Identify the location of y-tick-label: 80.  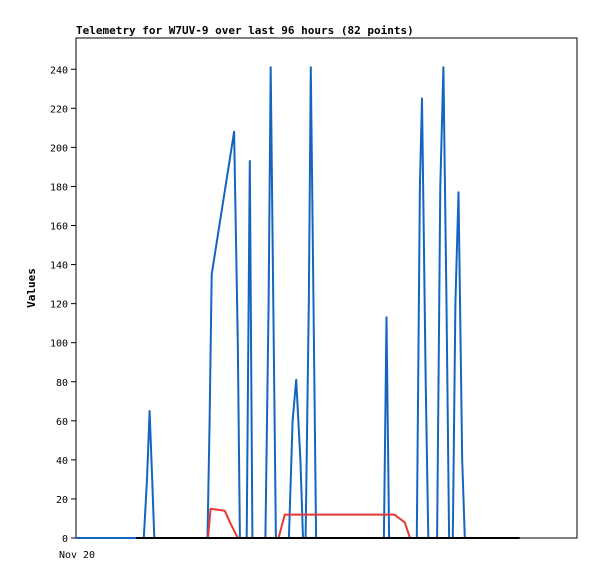
(62, 383).